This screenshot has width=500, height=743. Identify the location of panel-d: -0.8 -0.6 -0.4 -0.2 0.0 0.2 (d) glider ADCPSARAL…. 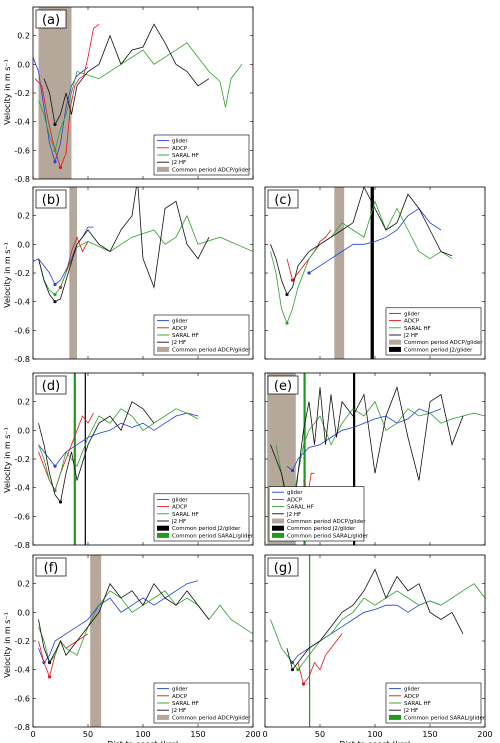
(134, 461).